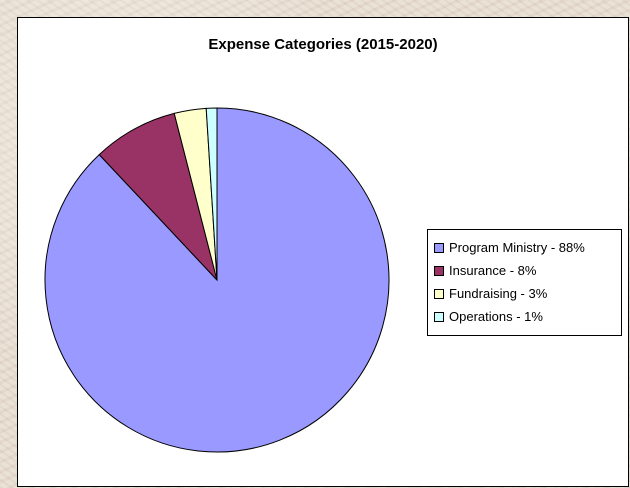  What do you see at coordinates (323, 44) in the screenshot?
I see `chart-title: Expense Categories (2015-2020)` at bounding box center [323, 44].